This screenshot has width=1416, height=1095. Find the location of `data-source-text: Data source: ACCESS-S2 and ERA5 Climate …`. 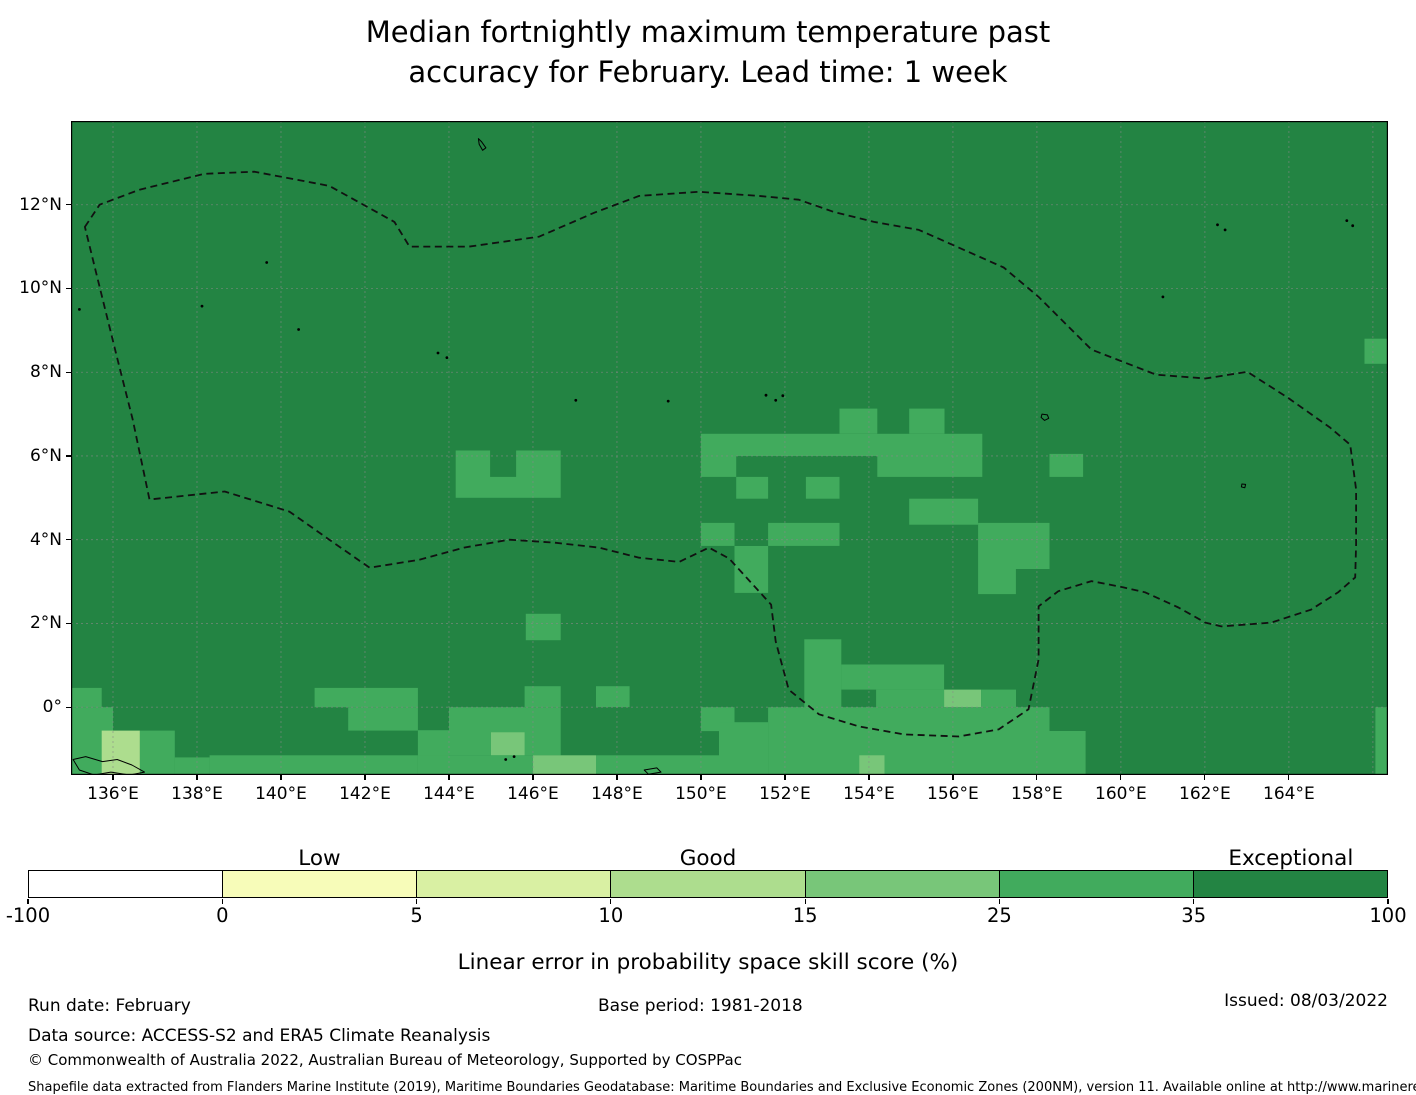

data-source-text: Data source: ACCESS-S2 and ERA5 Climate … is located at coordinates (259, 1036).